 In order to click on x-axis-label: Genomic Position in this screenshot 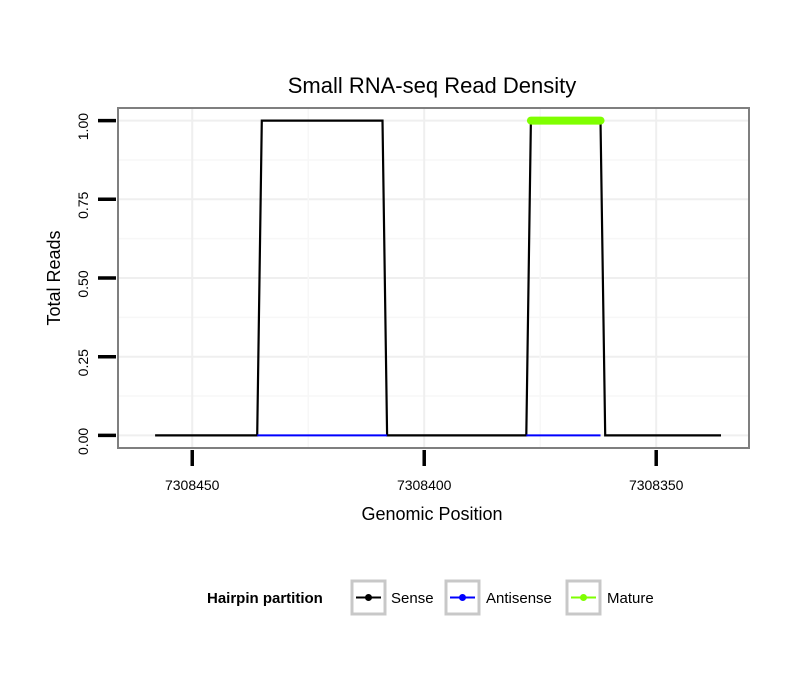, I will do `click(431, 514)`.